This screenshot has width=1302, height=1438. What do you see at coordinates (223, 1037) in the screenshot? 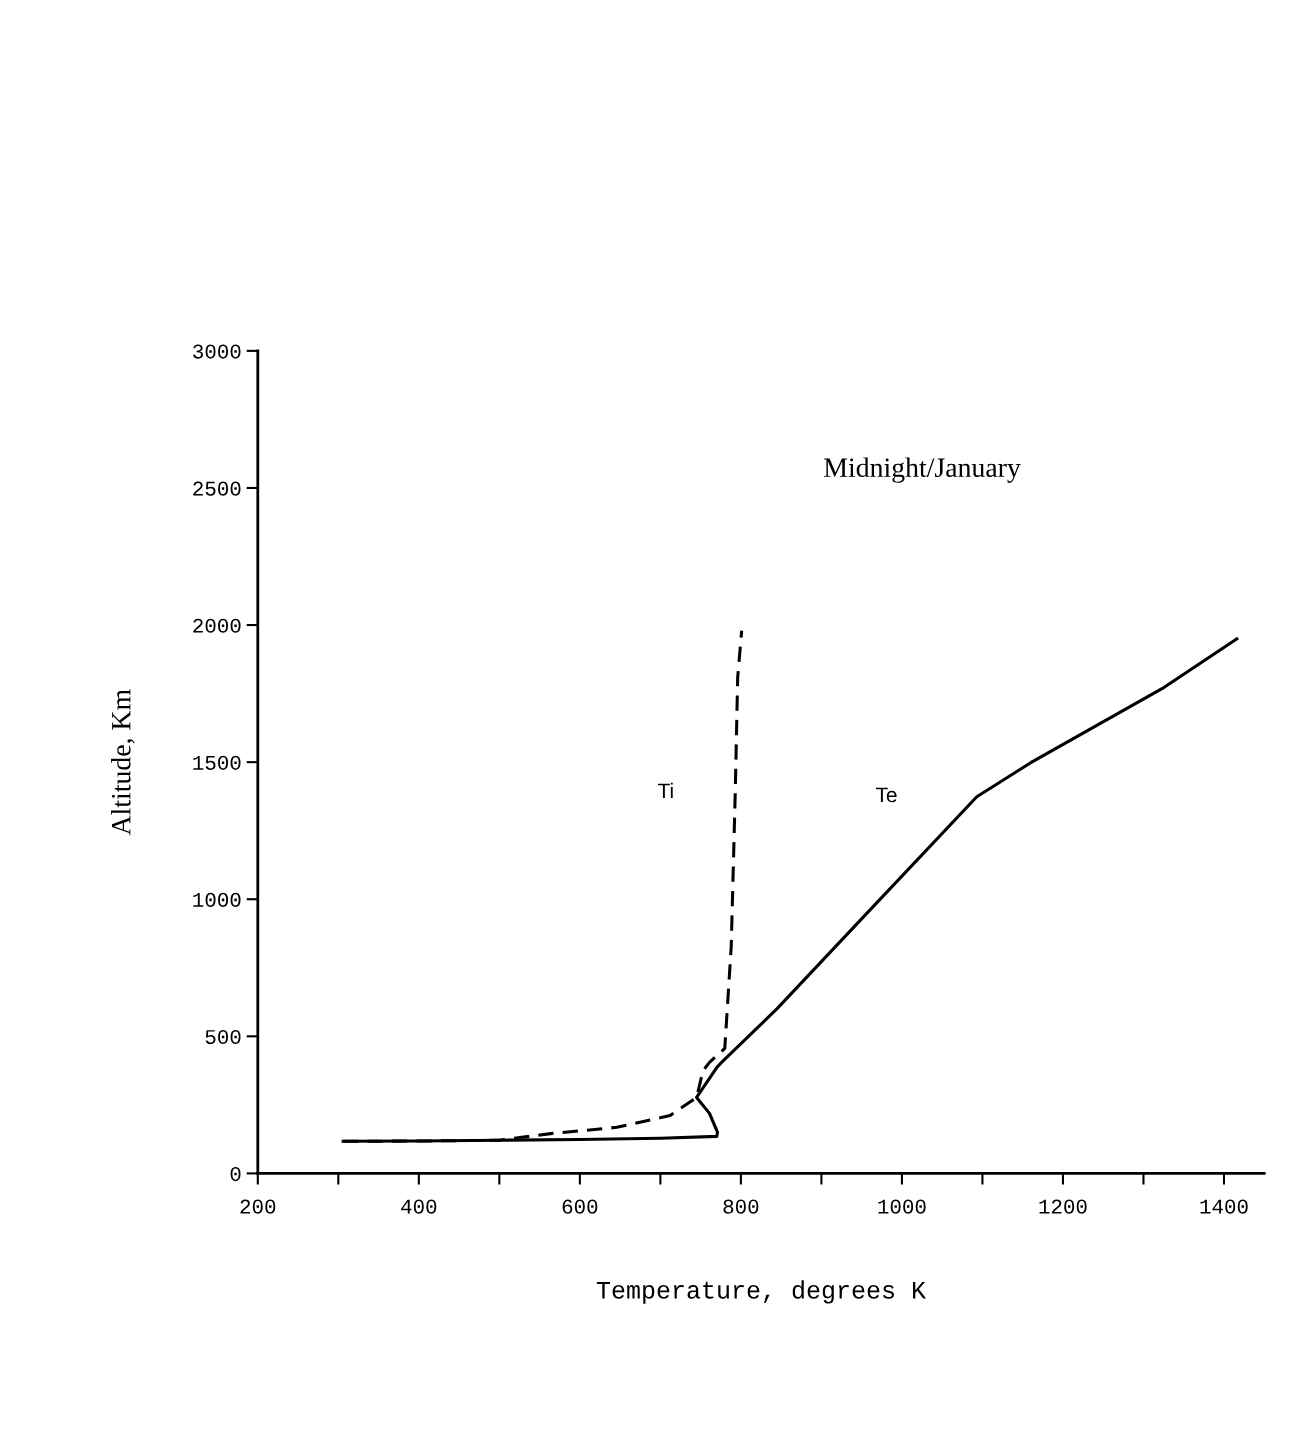
I see `y-tick-label: 500` at bounding box center [223, 1037].